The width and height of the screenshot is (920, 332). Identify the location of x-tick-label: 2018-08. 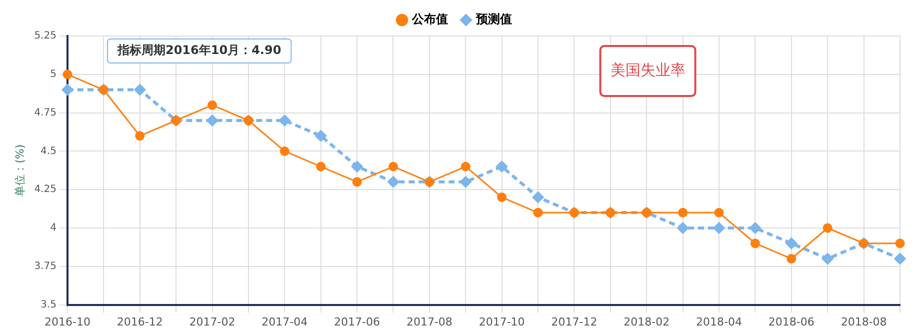
(863, 321).